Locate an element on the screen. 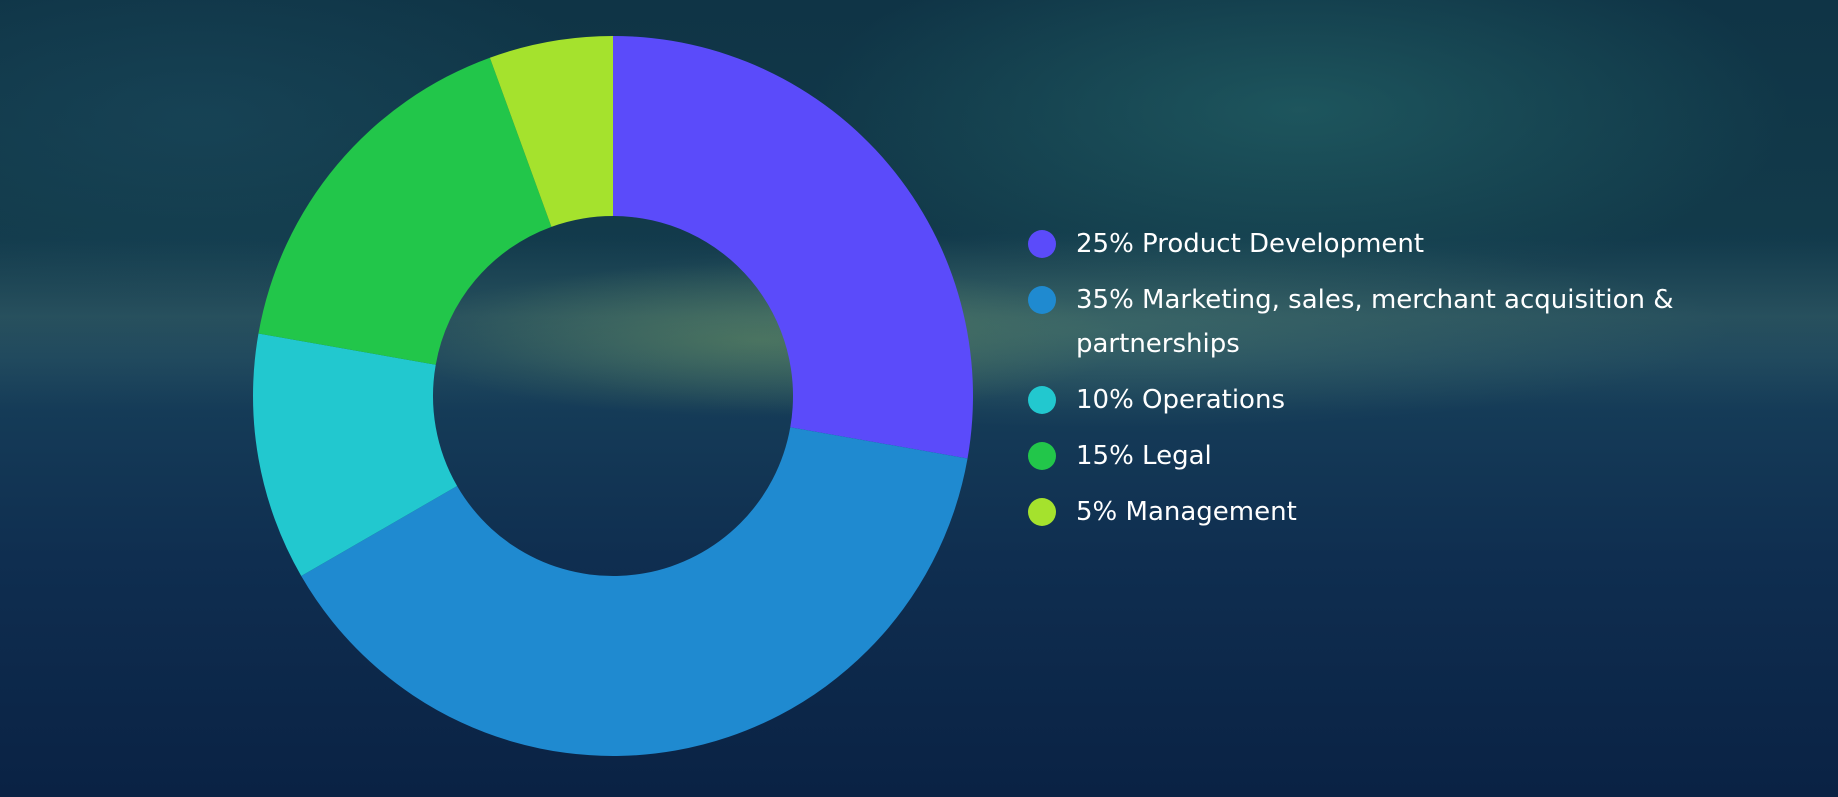 This screenshot has width=1838, height=797. legend-dot-product-development is located at coordinates (1042, 244).